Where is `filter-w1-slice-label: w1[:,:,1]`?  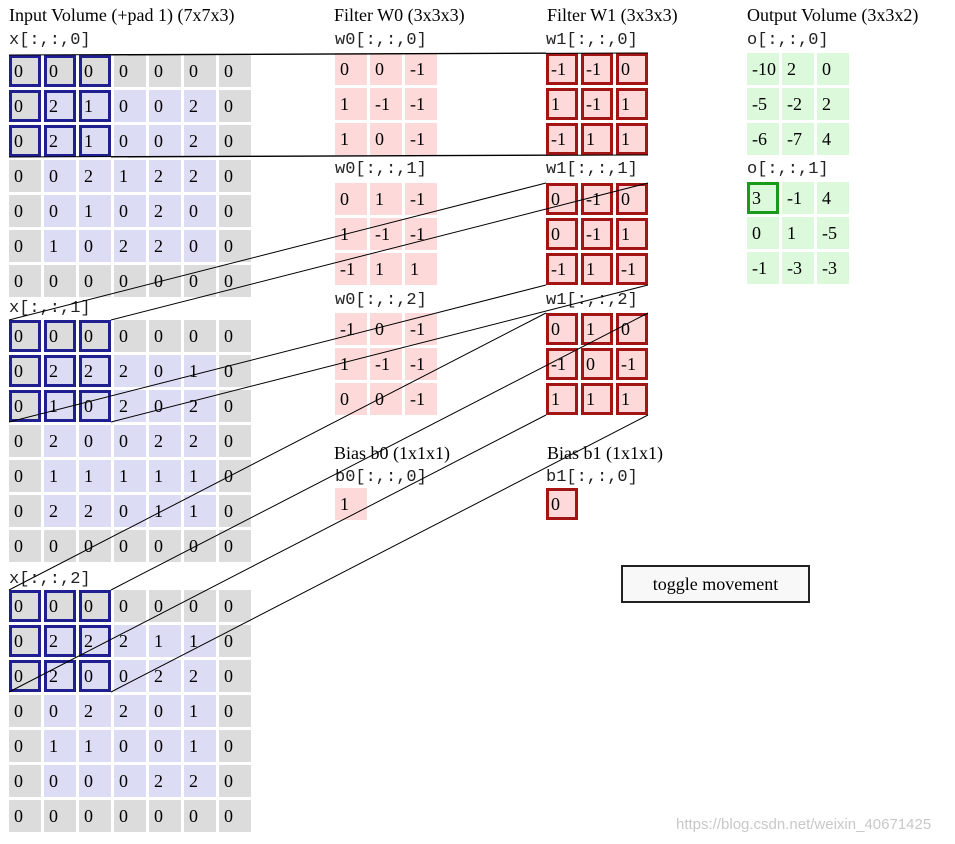
filter-w1-slice-label: w1[:,:,1] is located at coordinates (592, 169).